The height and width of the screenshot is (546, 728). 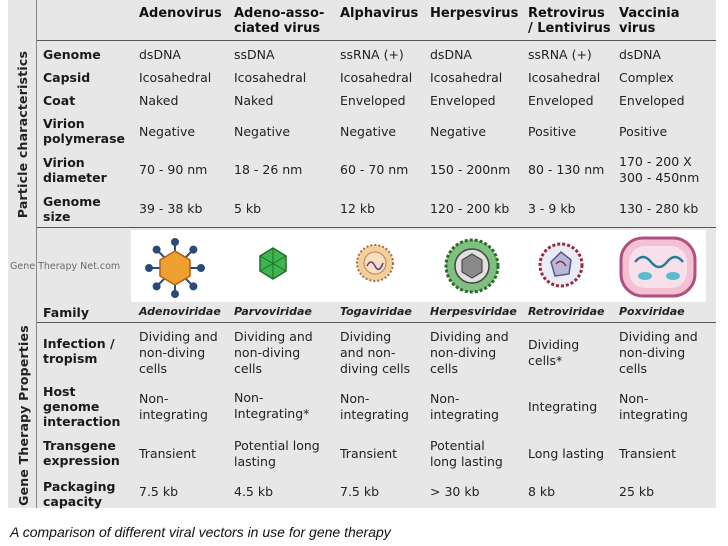 I want to click on gene-therapy-properties-label: Gene Therapy Properties, so click(x=23, y=415).